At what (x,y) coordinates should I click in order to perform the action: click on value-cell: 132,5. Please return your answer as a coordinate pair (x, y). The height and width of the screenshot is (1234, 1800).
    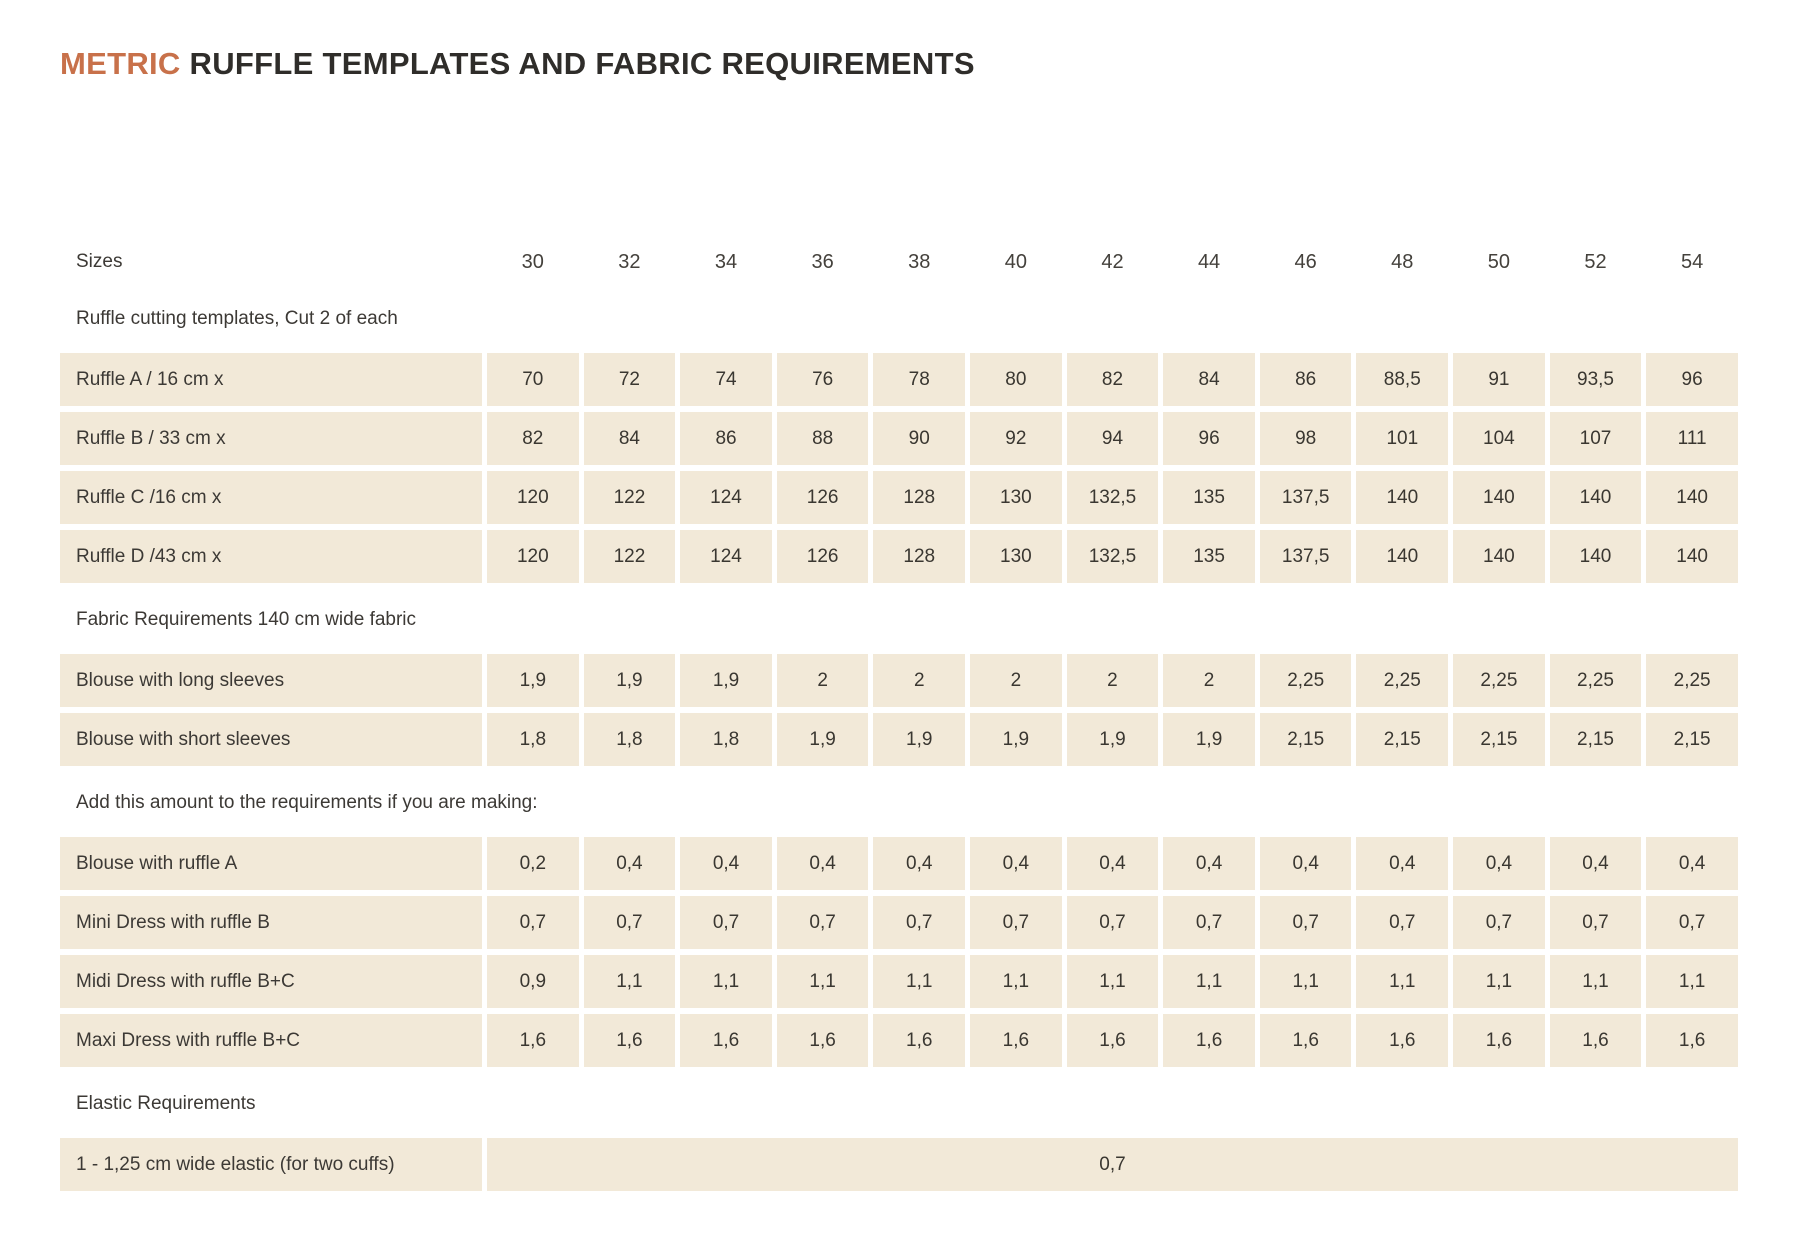
    Looking at the image, I should click on (1112, 497).